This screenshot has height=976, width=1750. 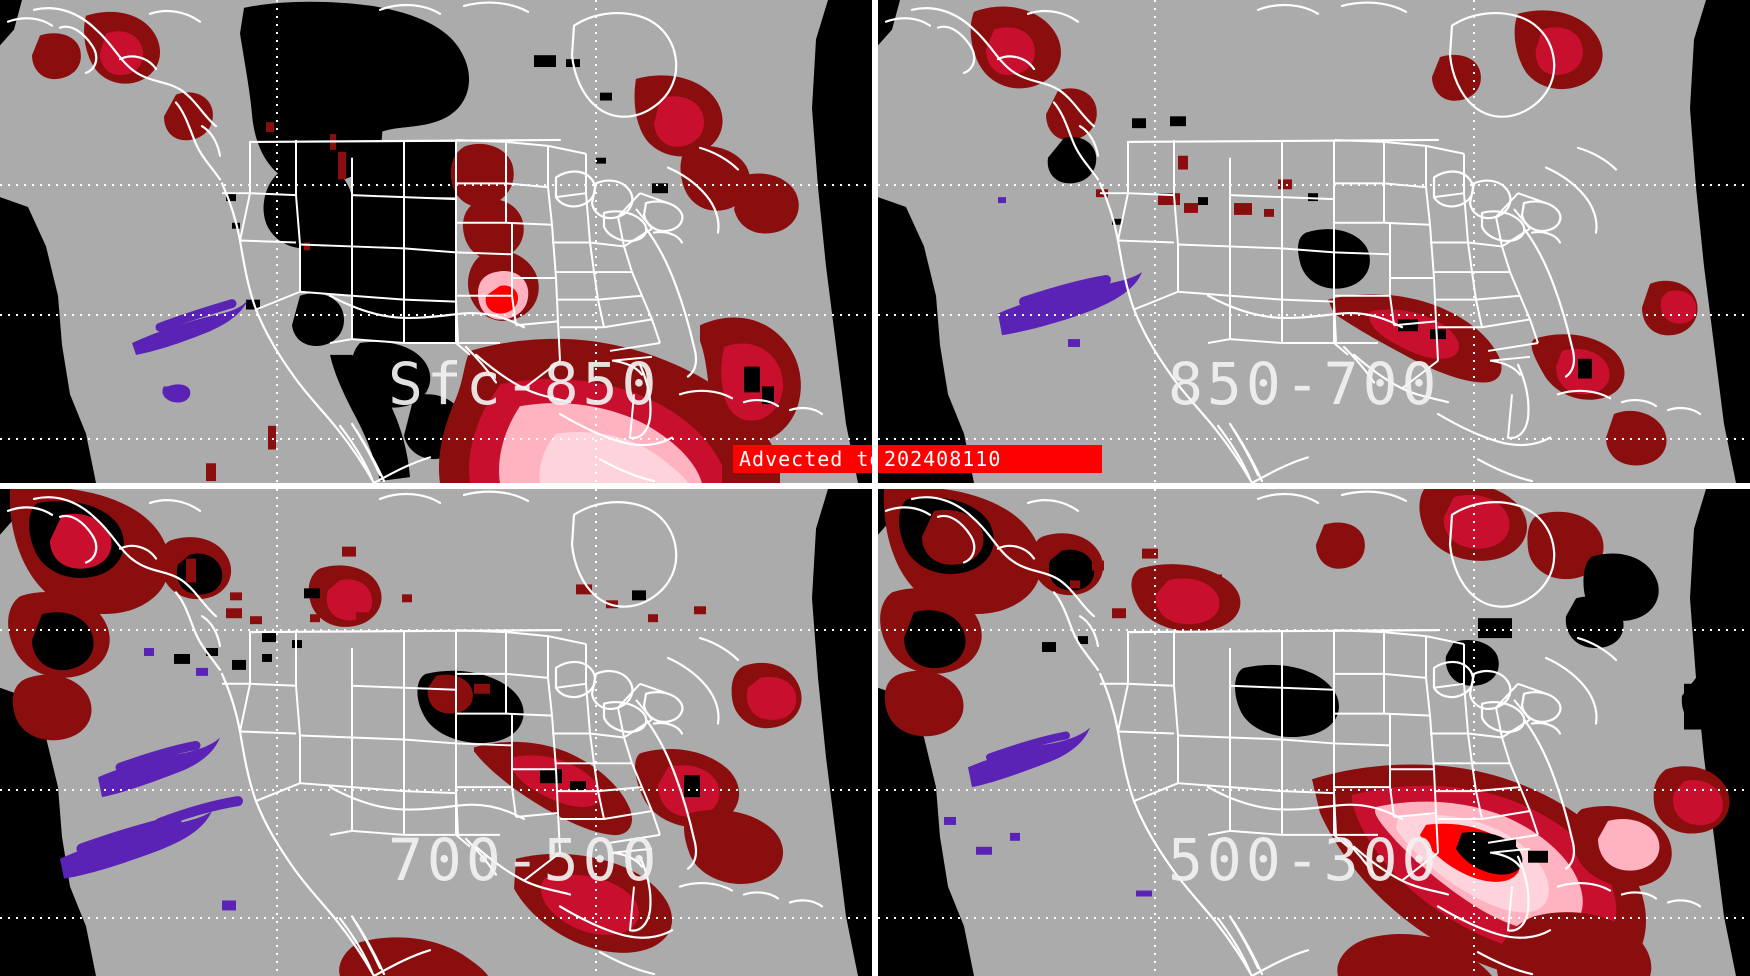 I want to click on panel-divider-horizontal, so click(x=875, y=486).